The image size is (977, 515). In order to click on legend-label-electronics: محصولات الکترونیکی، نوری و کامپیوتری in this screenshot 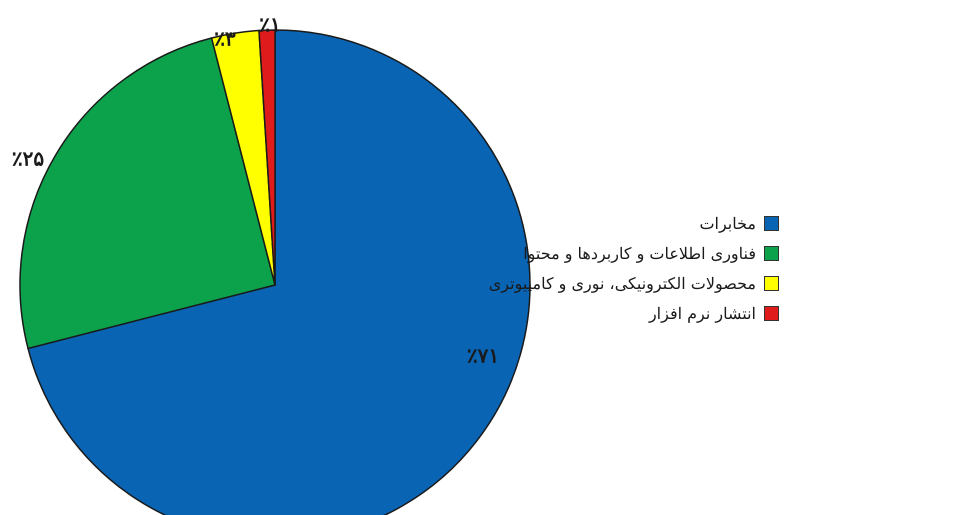, I will do `click(622, 283)`.